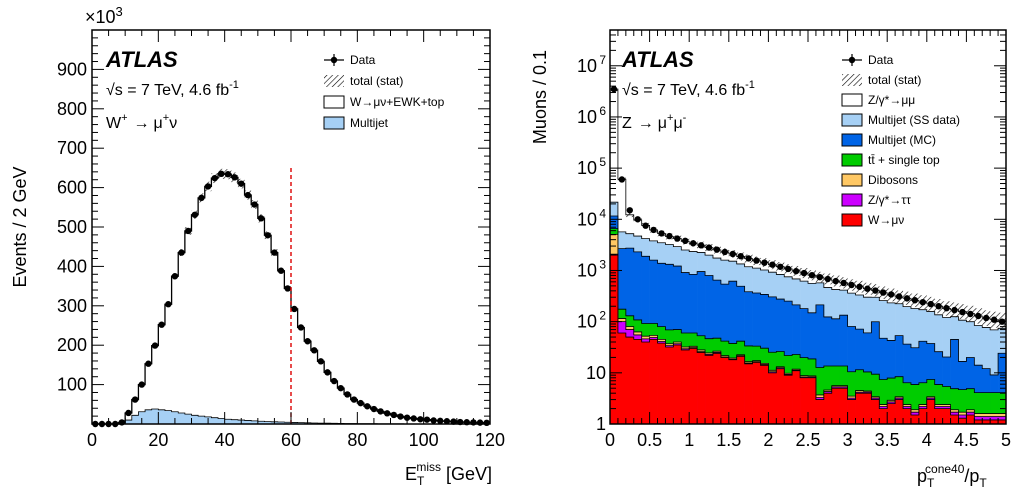  What do you see at coordinates (894, 80) in the screenshot?
I see `legend-label: total (stat)` at bounding box center [894, 80].